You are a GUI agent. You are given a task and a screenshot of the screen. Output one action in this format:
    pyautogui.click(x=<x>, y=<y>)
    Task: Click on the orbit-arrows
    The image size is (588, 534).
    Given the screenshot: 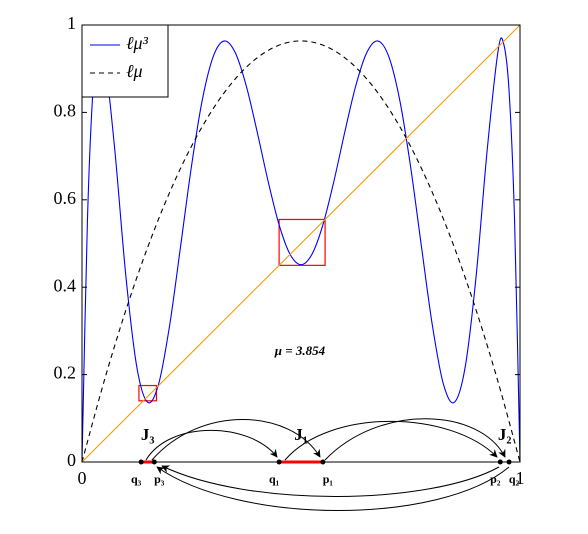 What is the action you would take?
    pyautogui.click(x=327, y=464)
    